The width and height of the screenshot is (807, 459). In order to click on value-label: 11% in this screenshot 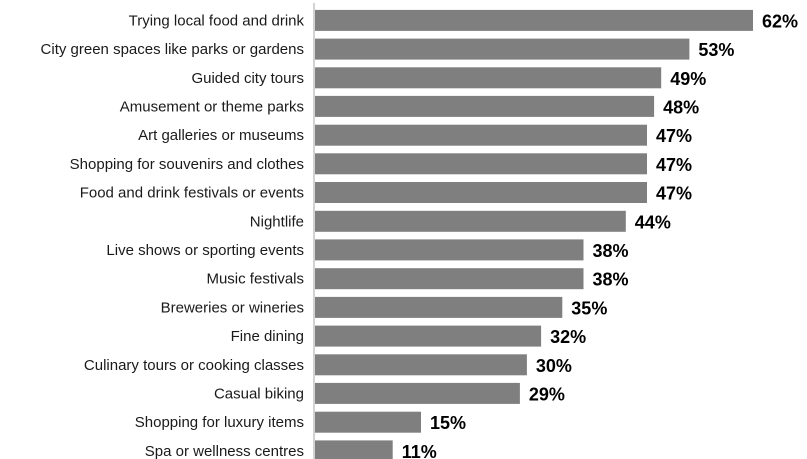, I will do `click(419, 450)`.